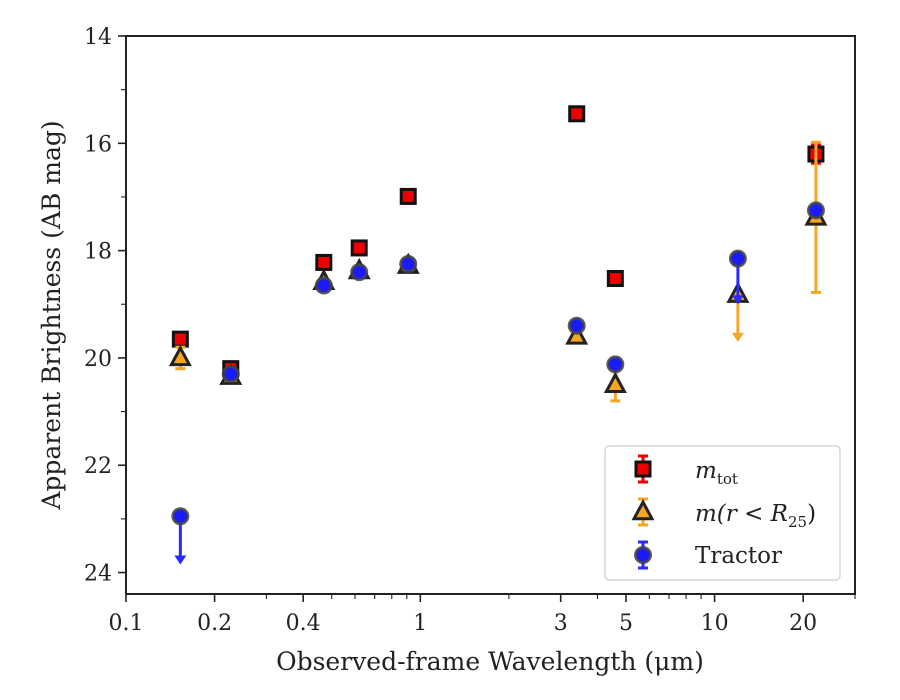 Image resolution: width=900 pixels, height=700 pixels. I want to click on x-tick-label: 0.4, so click(303, 623).